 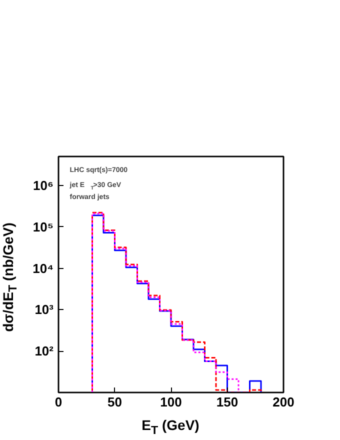 What do you see at coordinates (115, 402) in the screenshot?
I see `x-tick-label: 50` at bounding box center [115, 402].